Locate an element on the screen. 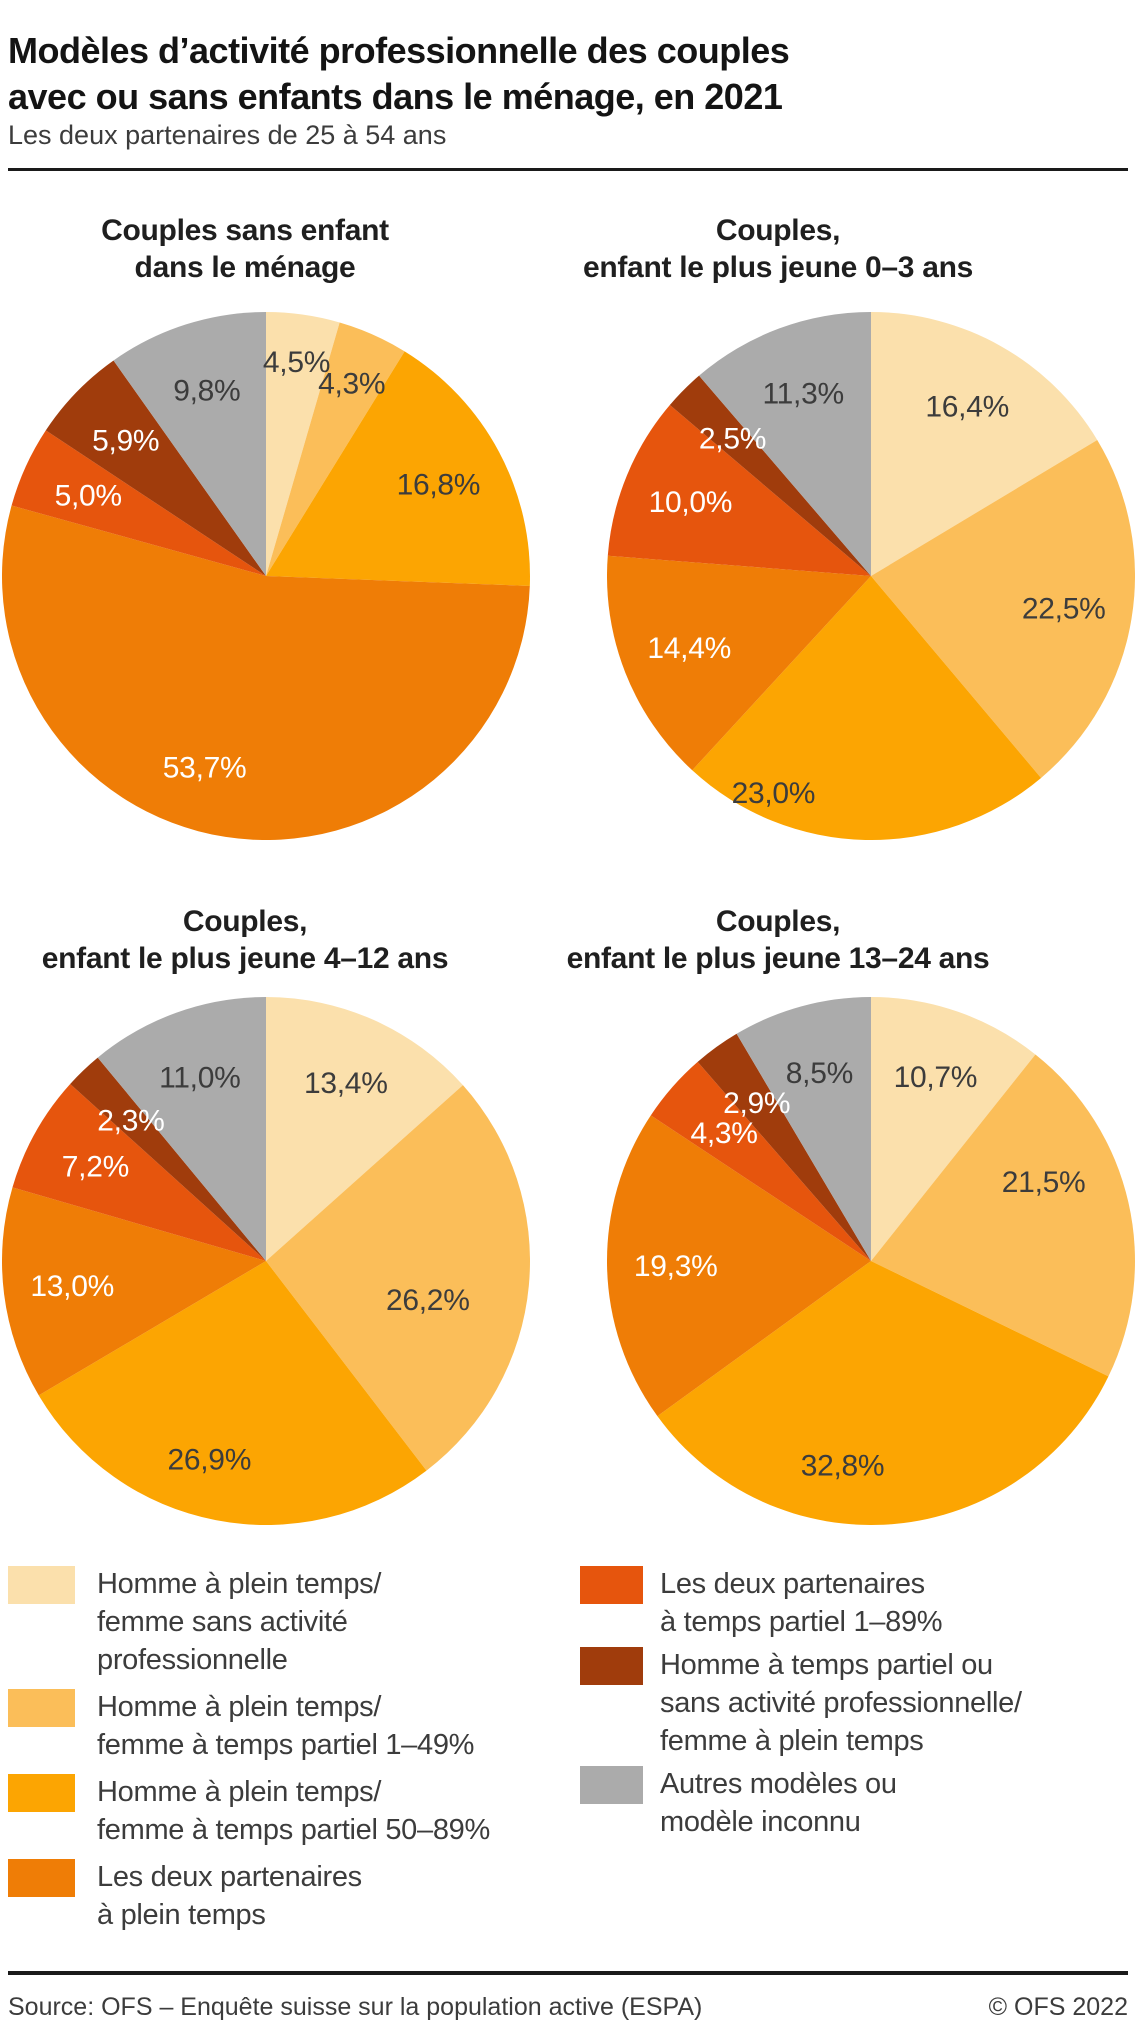 The image size is (1136, 2028). slice-label-homme-ft-femme-pt1-49: 26,2% is located at coordinates (428, 1300).